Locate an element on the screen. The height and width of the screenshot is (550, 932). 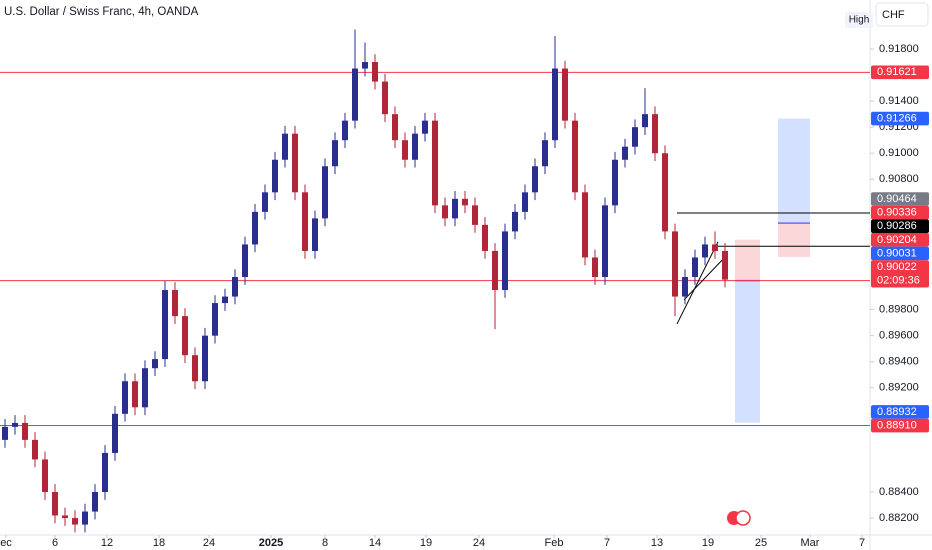
x-tick-label: Feb is located at coordinates (554, 543).